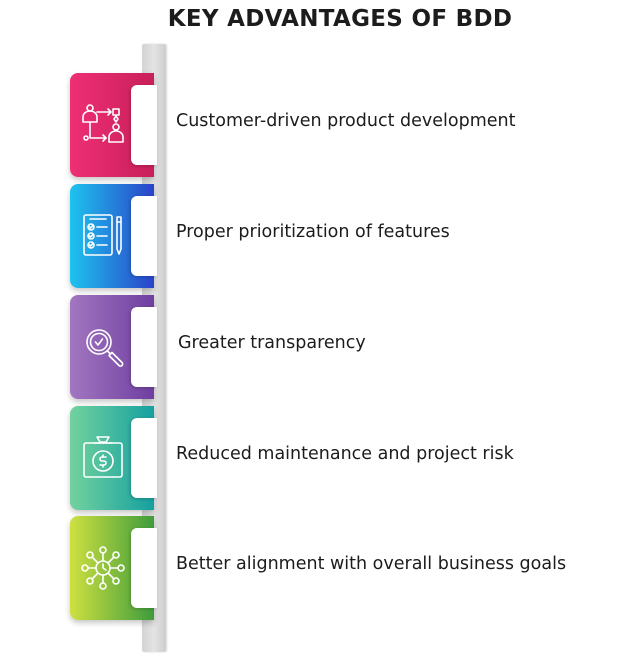 This screenshot has width=634, height=668. What do you see at coordinates (346, 121) in the screenshot?
I see `advantage-label: Customer-driven product development` at bounding box center [346, 121].